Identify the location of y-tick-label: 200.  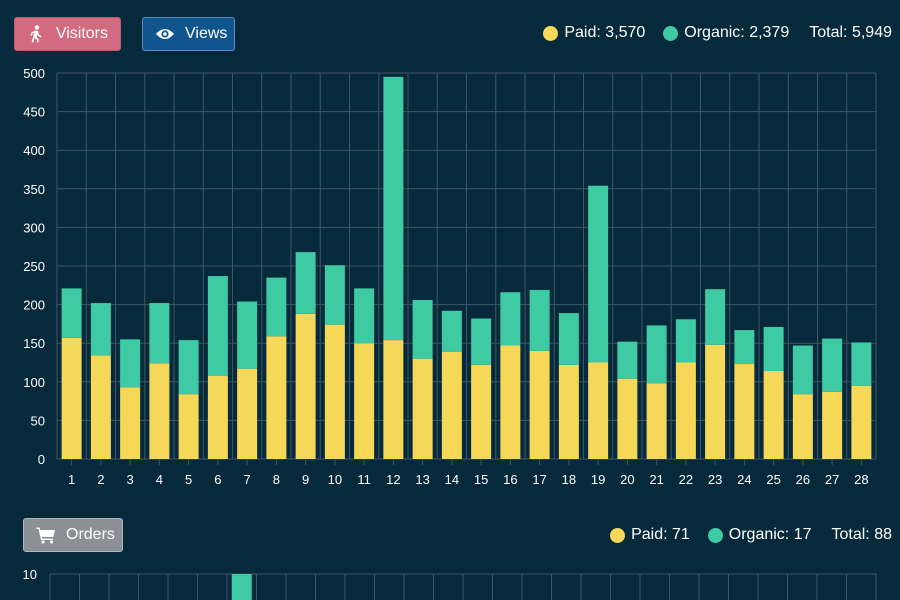
(34, 305).